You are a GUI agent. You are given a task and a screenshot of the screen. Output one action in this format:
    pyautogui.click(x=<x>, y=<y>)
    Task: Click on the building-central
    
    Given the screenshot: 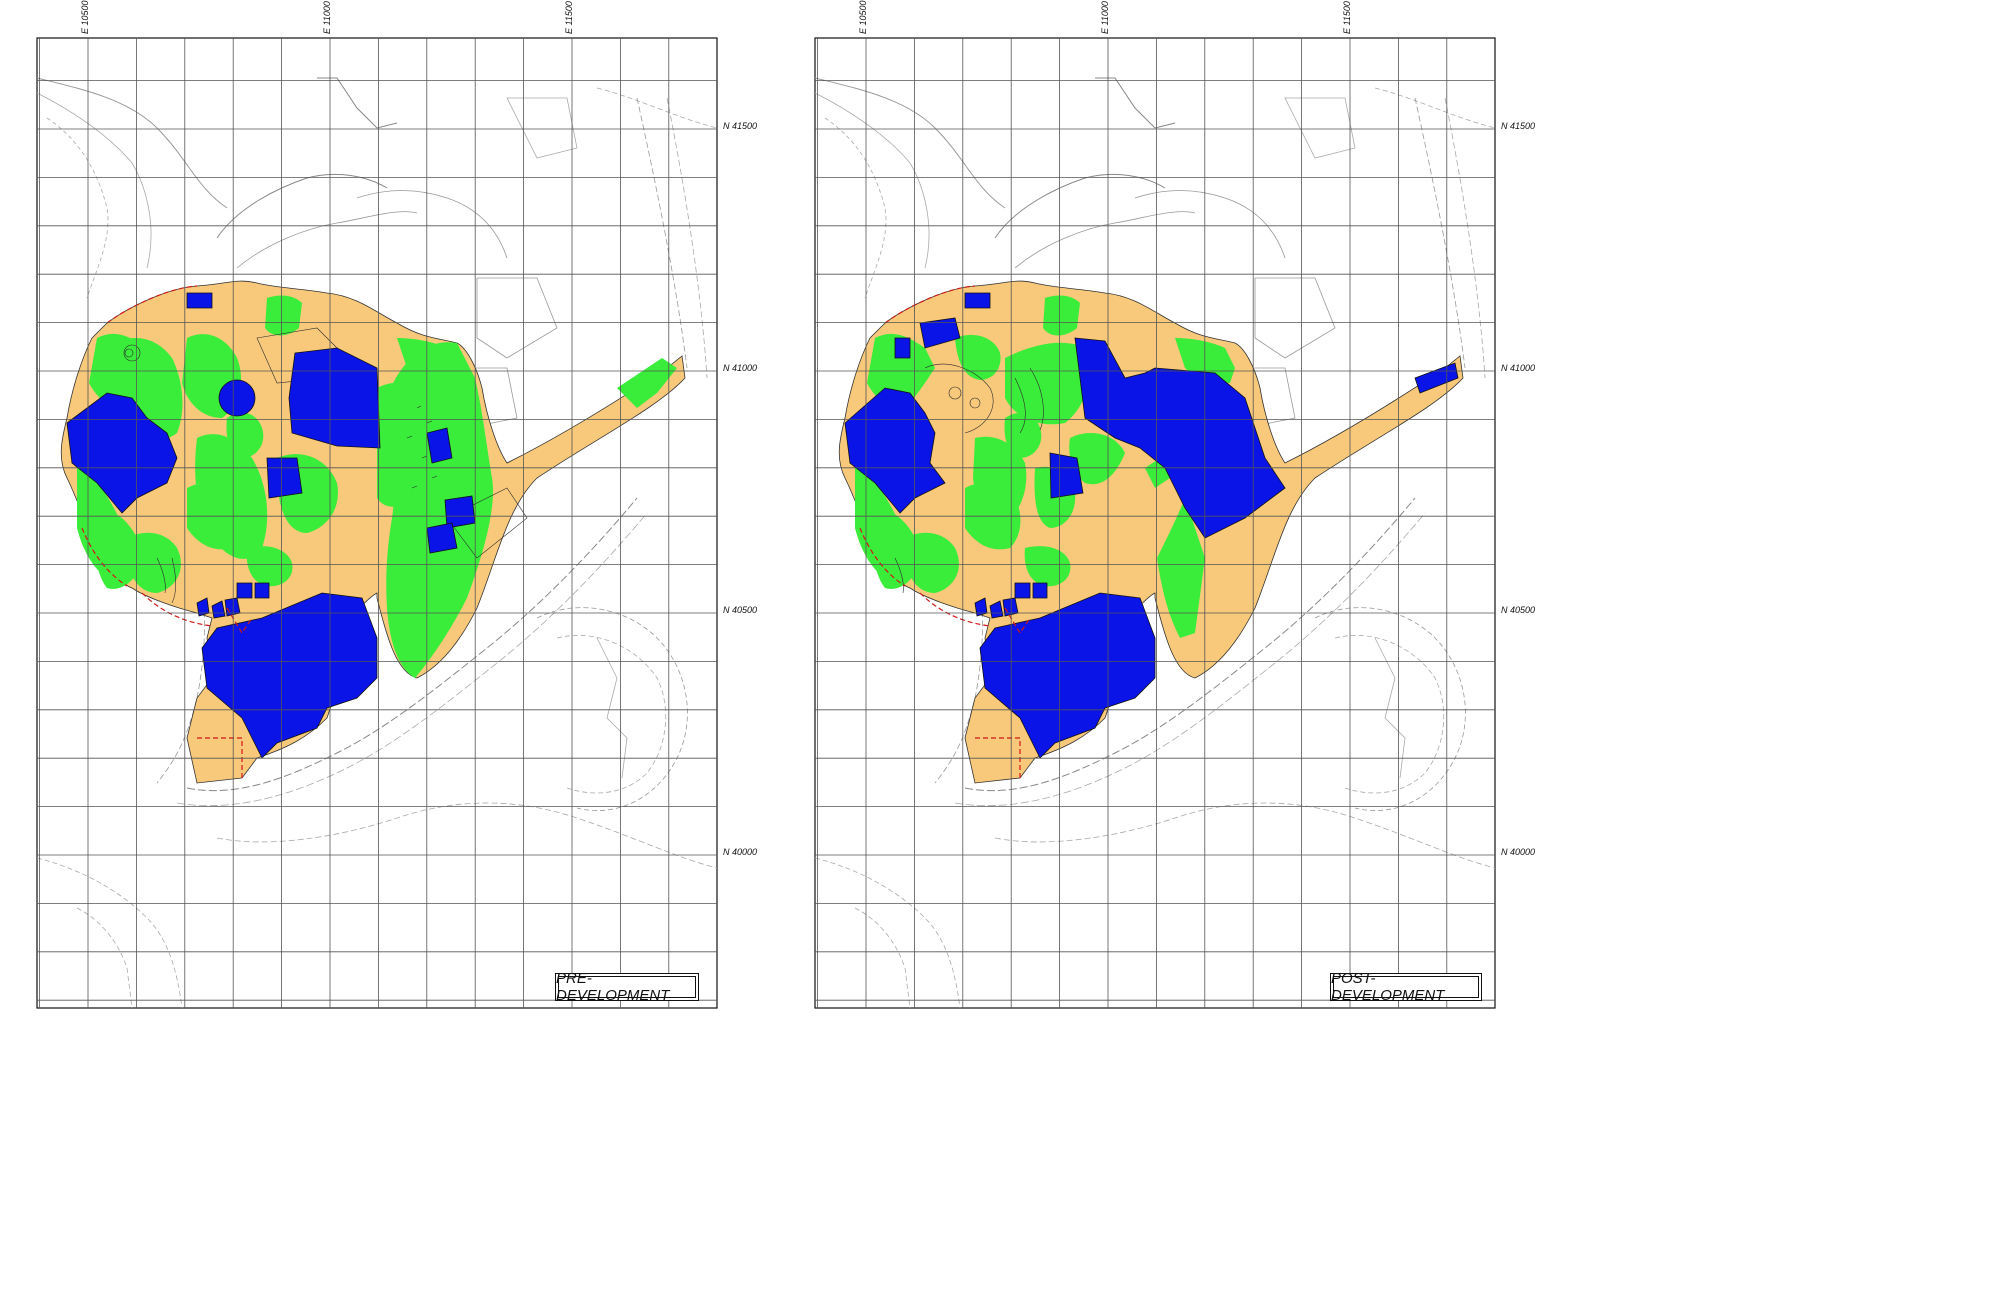 What is the action you would take?
    pyautogui.click(x=334, y=398)
    